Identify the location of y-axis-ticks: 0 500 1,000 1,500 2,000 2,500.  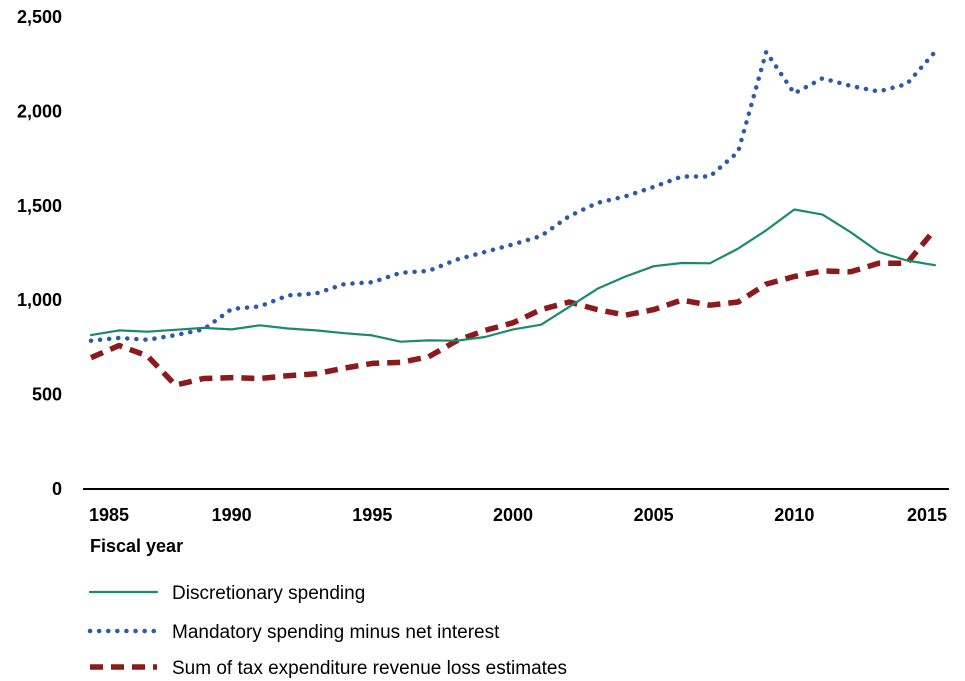
(39, 253).